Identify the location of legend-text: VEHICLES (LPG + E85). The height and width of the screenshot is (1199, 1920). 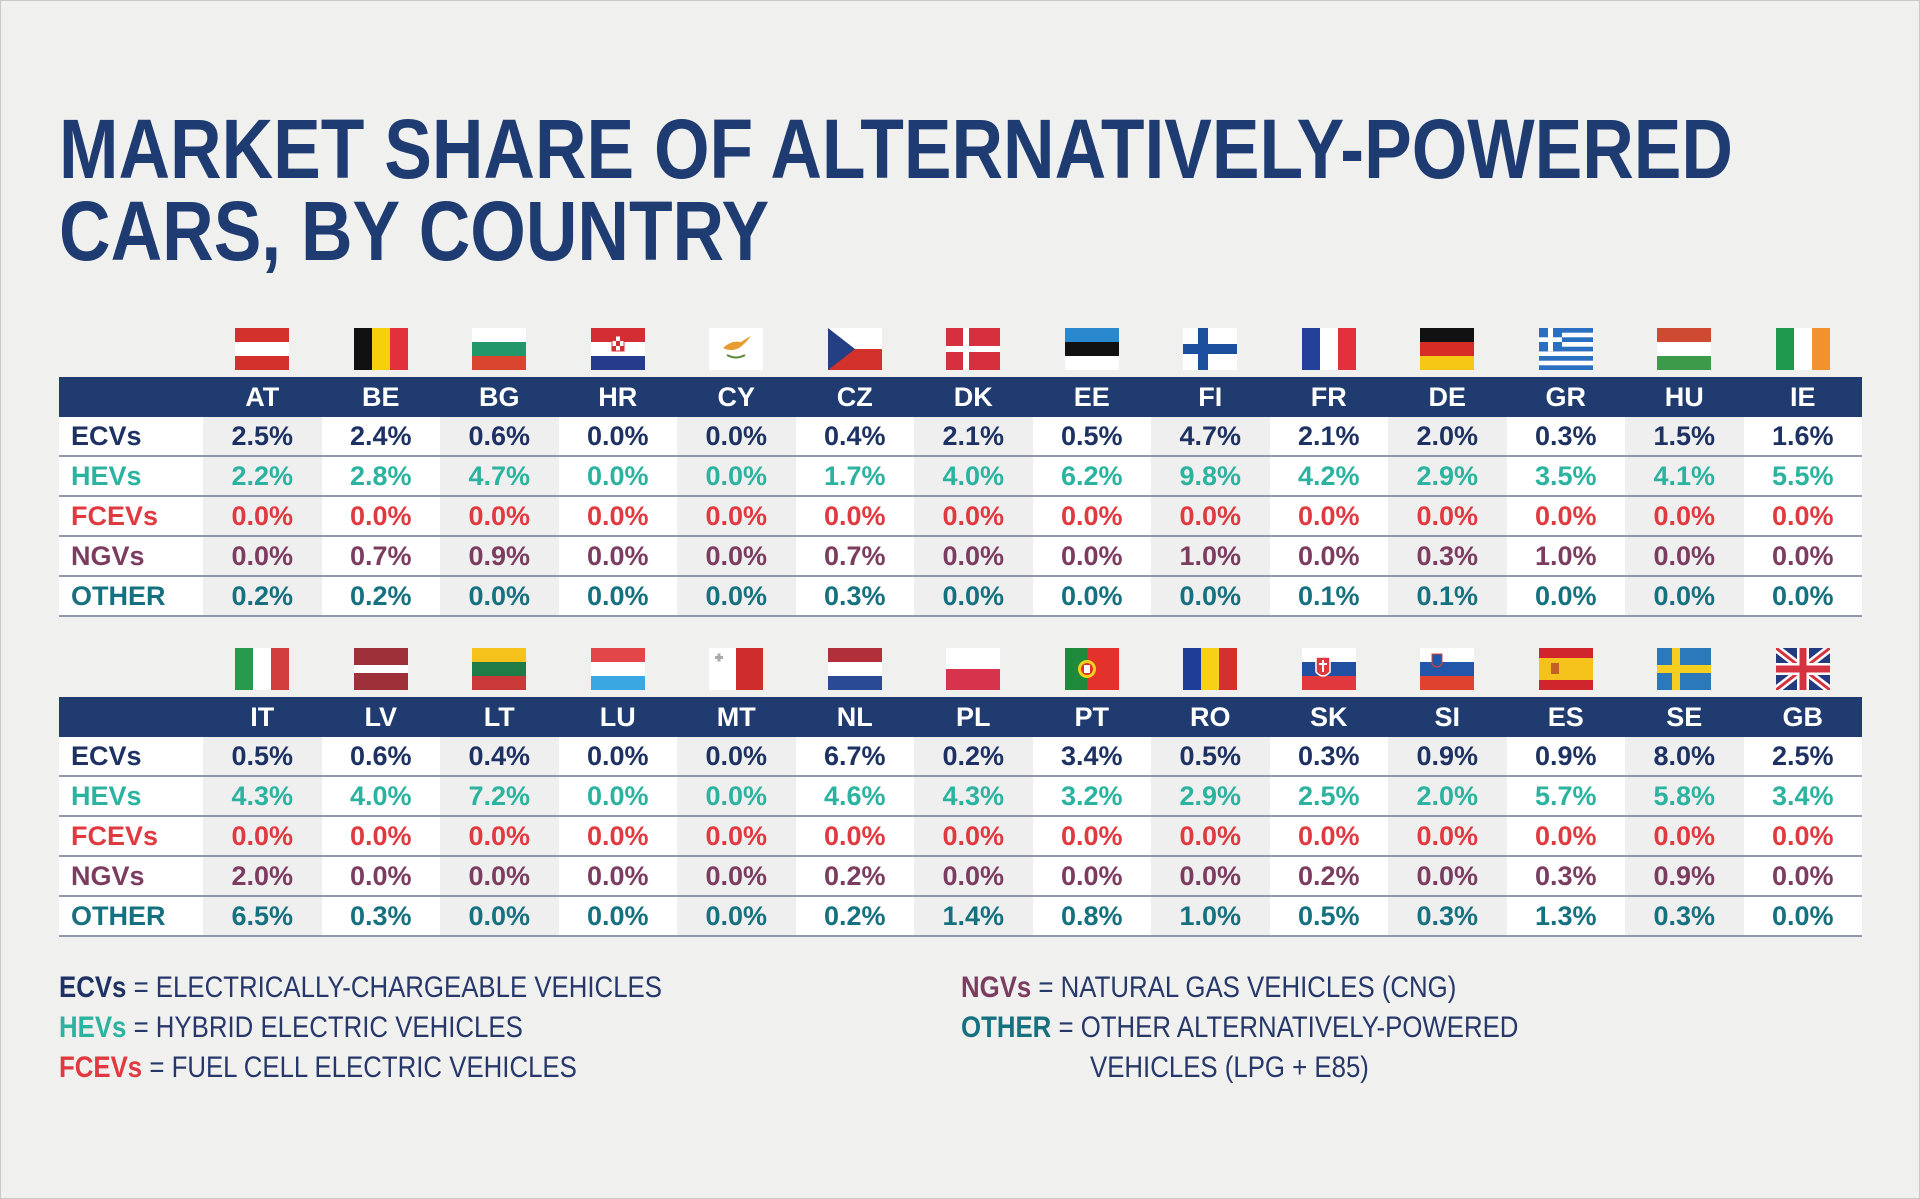
(1229, 1067).